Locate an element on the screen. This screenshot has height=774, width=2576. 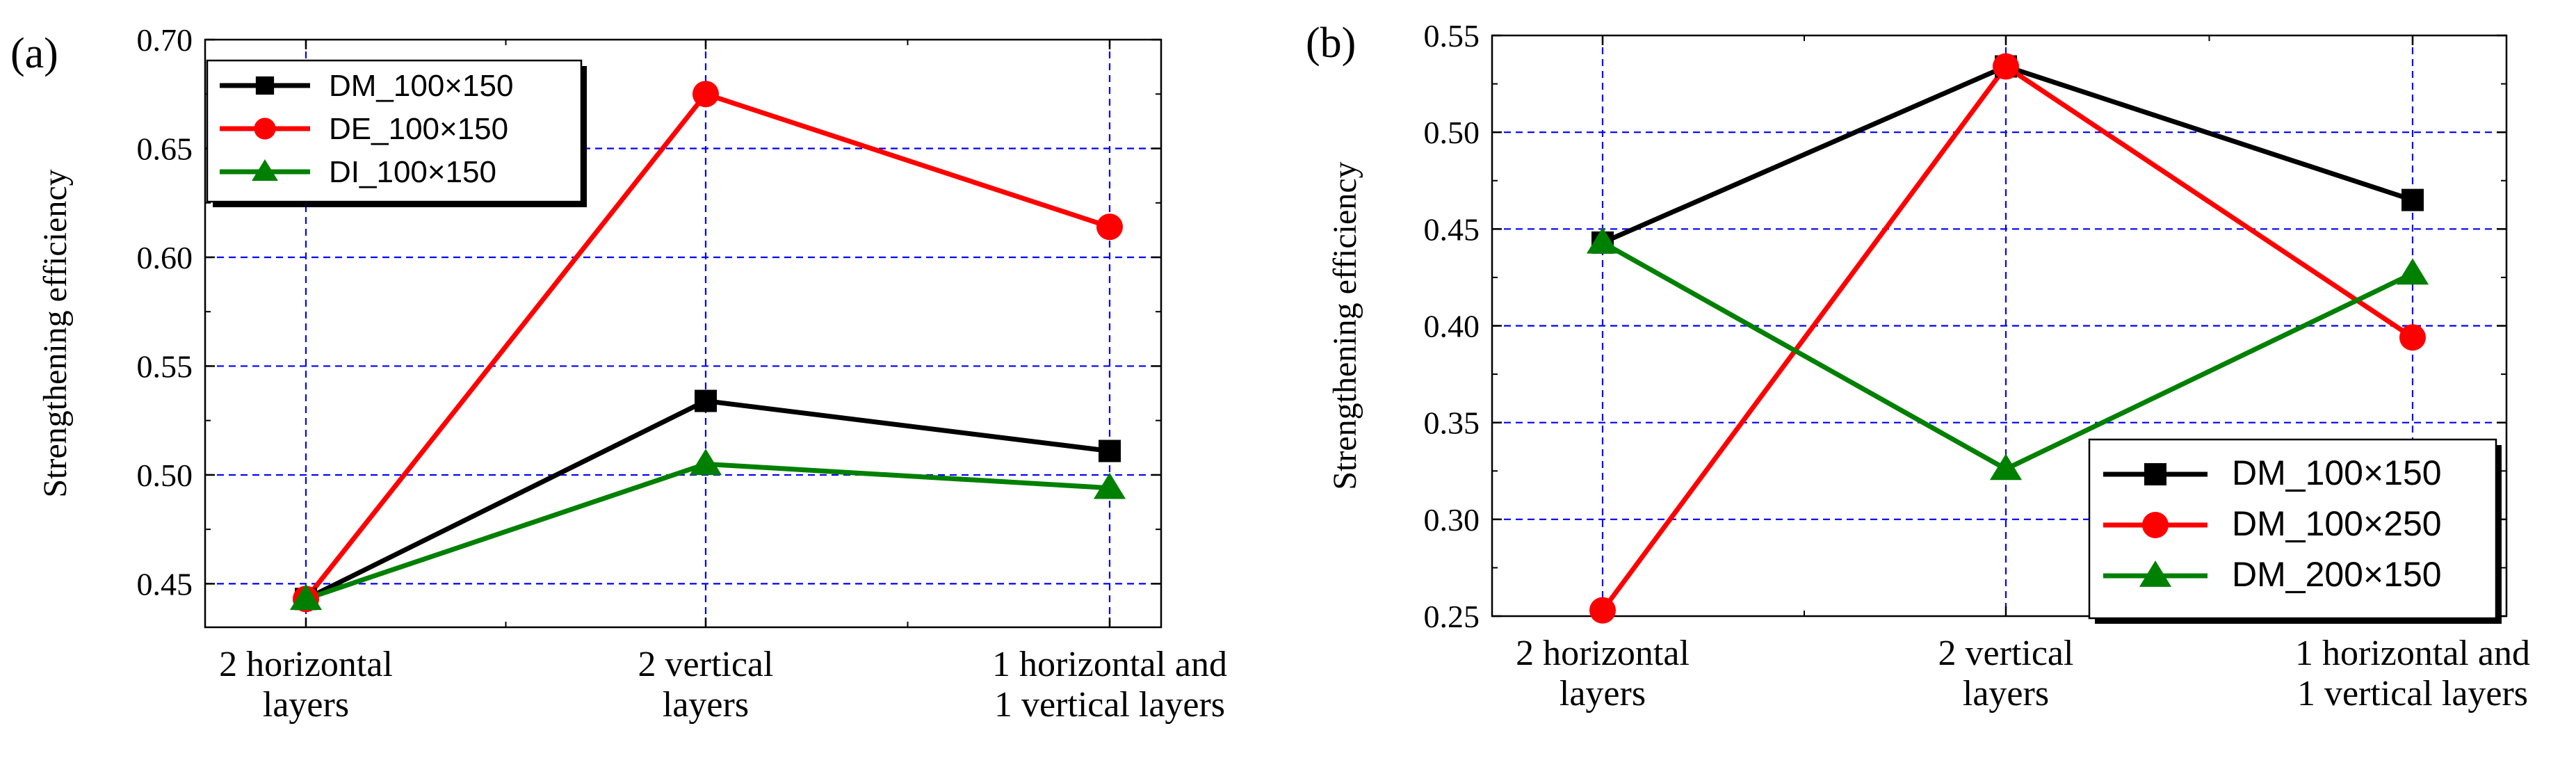
y-tick-label: 0.60 is located at coordinates (165, 257).